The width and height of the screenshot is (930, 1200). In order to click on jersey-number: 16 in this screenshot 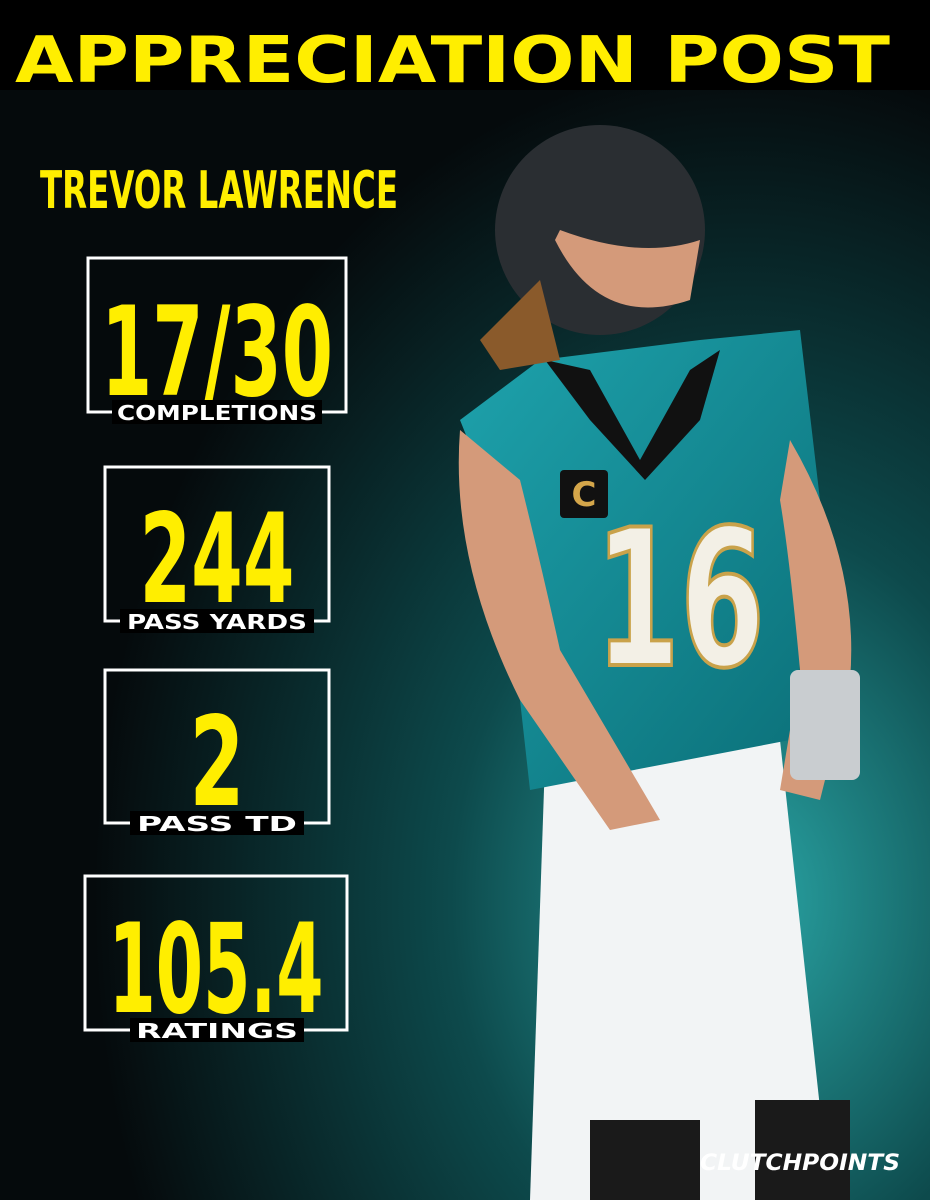, I will do `click(680, 599)`.